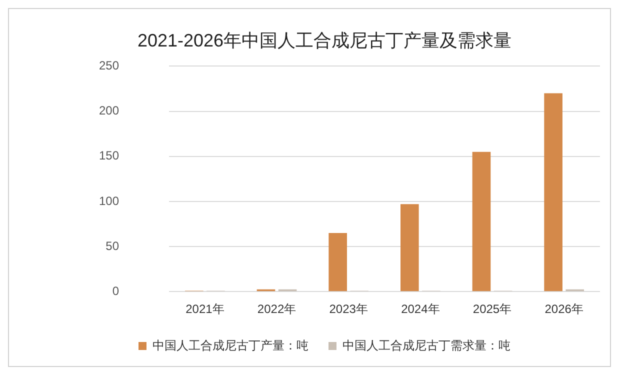 The image size is (619, 375). What do you see at coordinates (426, 345) in the screenshot?
I see `legend-label: 中国人工合成尼古丁需求量：吨` at bounding box center [426, 345].